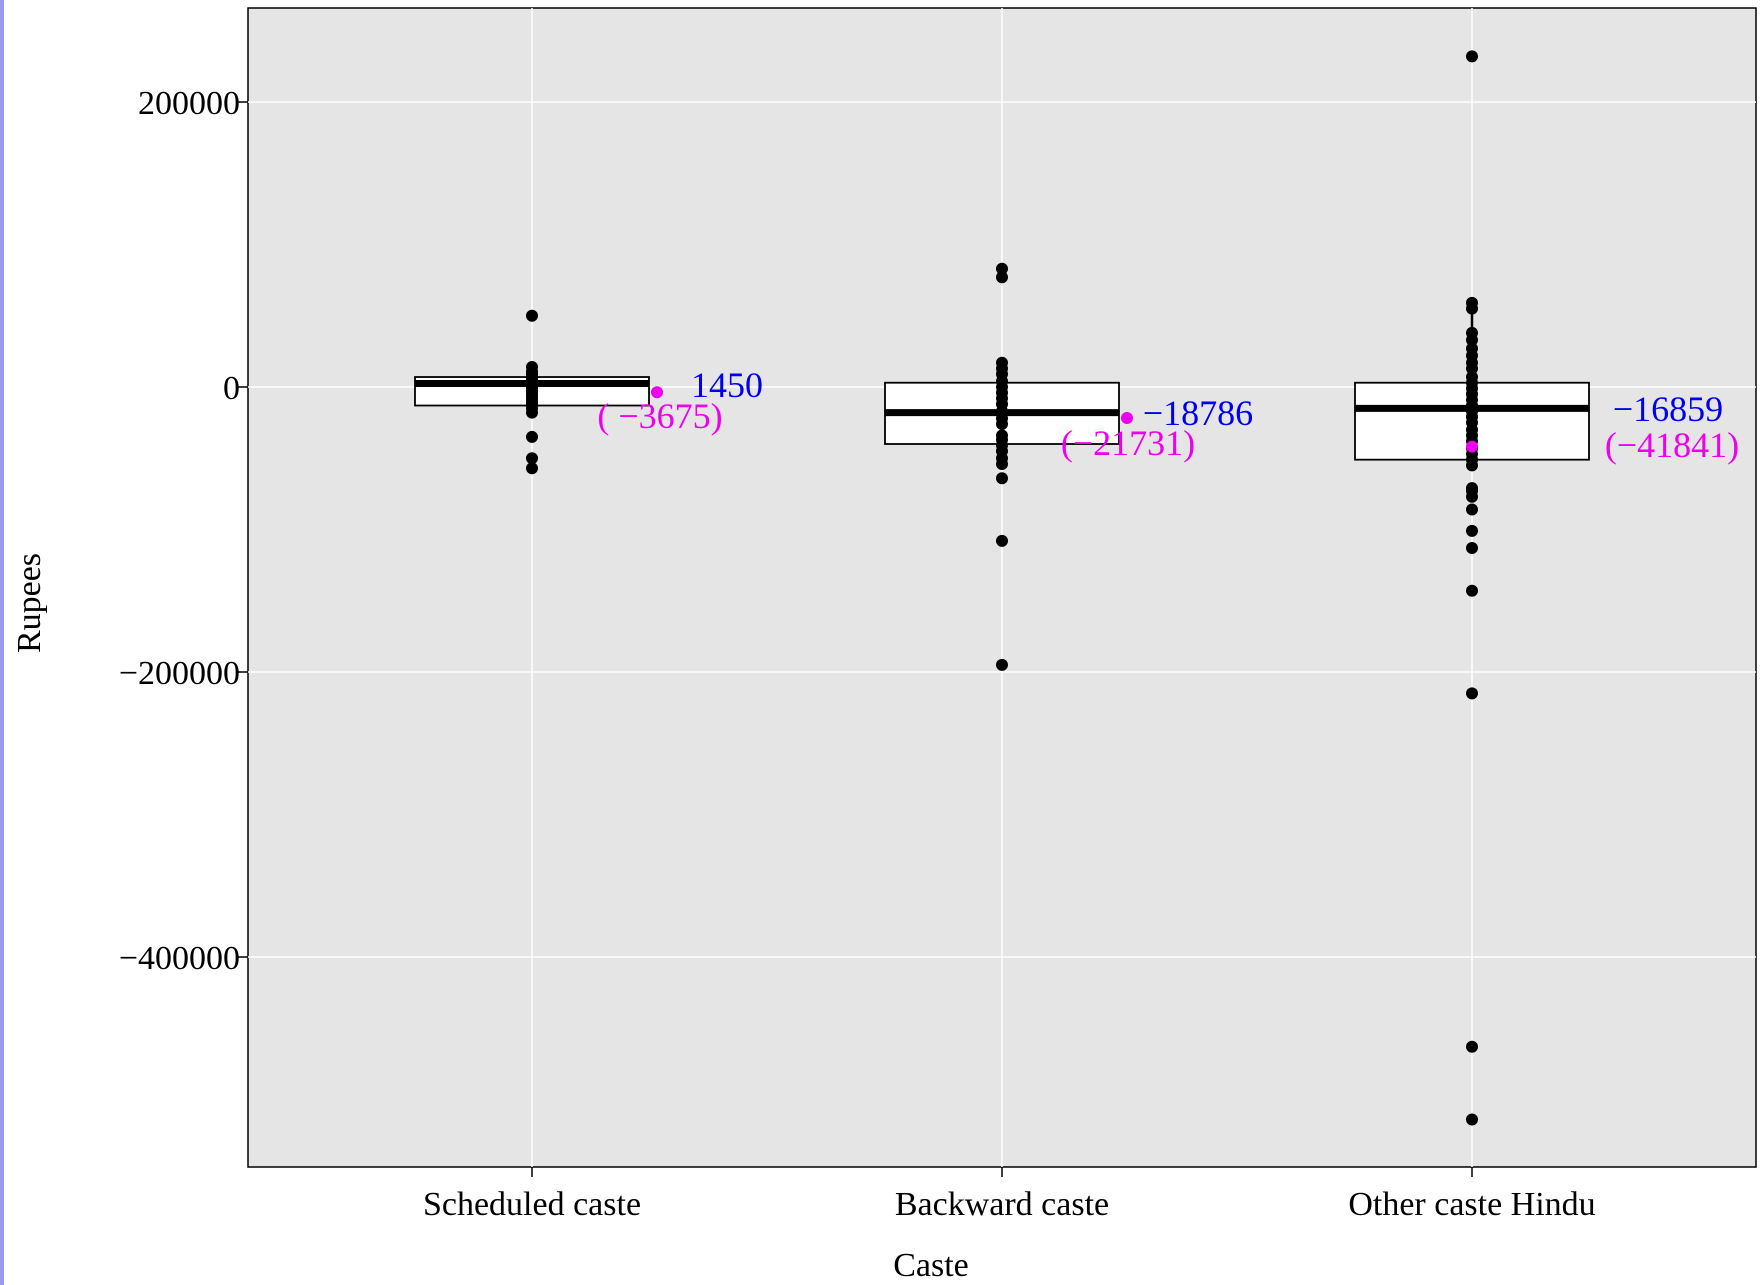 The height and width of the screenshot is (1285, 1762). Describe the element at coordinates (1471, 1204) in the screenshot. I see `x-tick-label: Other caste Hindu` at that location.